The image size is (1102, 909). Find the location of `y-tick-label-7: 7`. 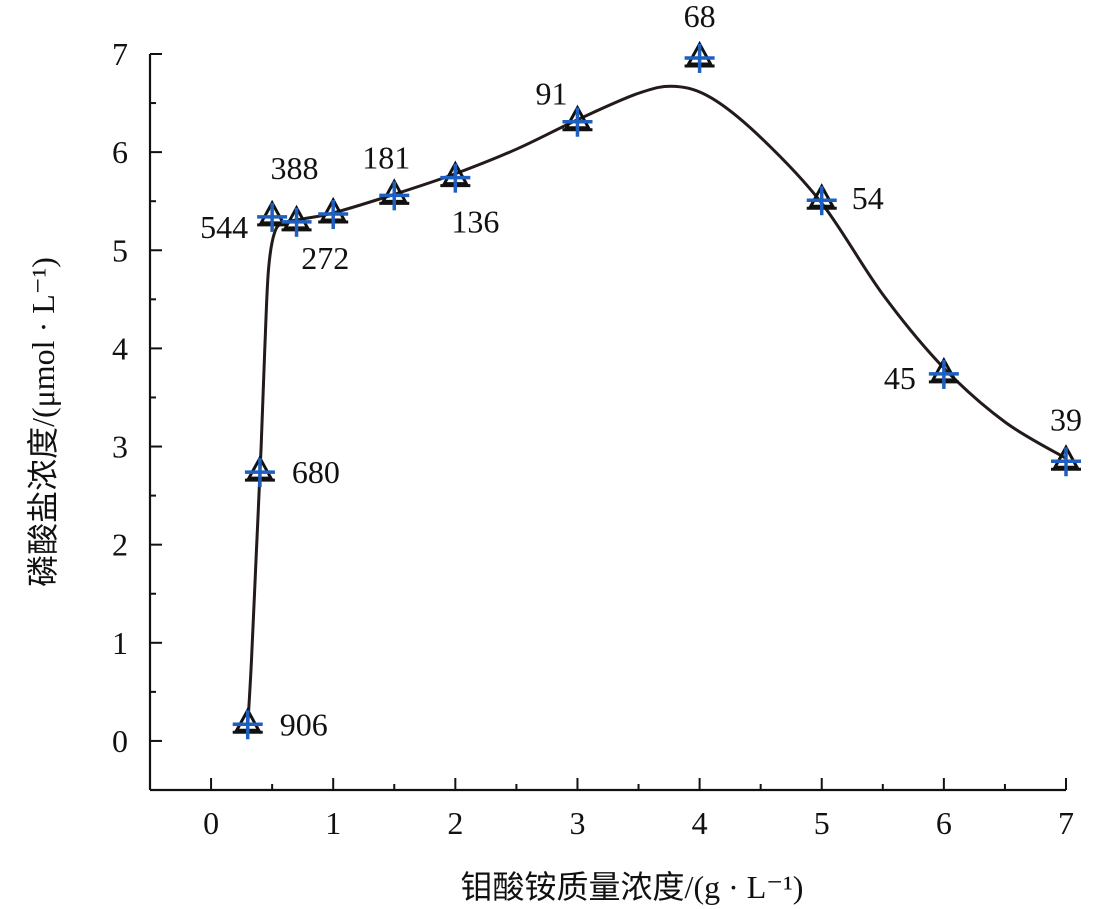

y-tick-label-7: 7 is located at coordinates (120, 54).